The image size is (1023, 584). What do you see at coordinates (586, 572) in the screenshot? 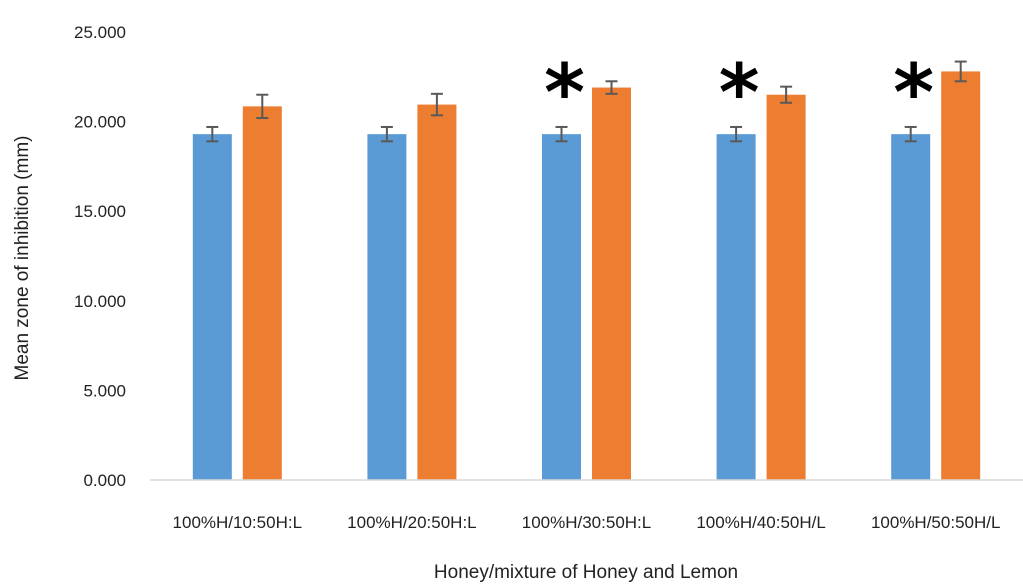
I see `x-axis-title: Honey/mixture of Honey and Lemon` at bounding box center [586, 572].